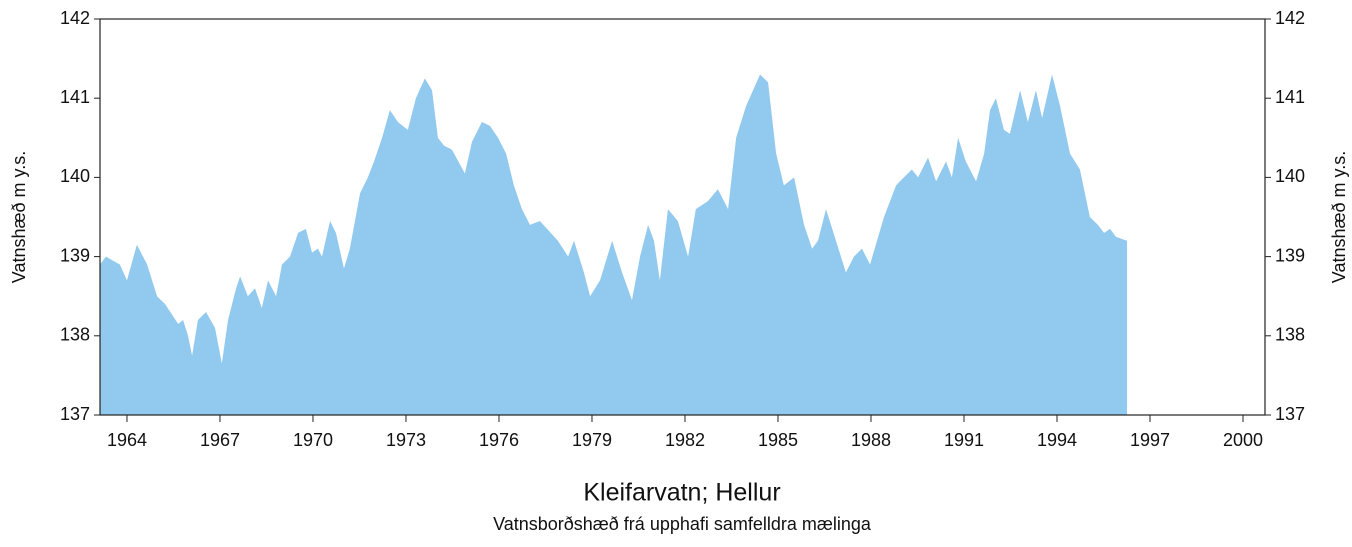  Describe the element at coordinates (1057, 440) in the screenshot. I see `x-tick-label: 1994` at that location.